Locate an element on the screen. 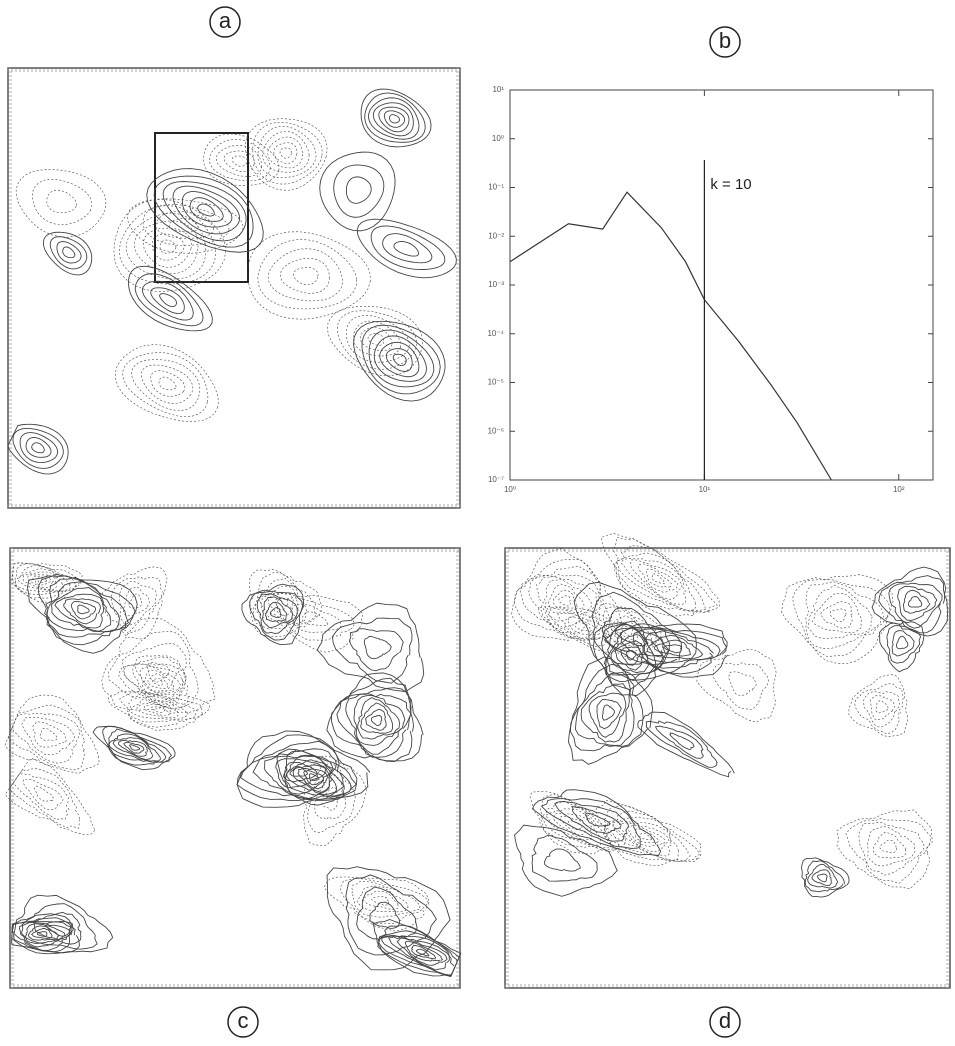 This screenshot has width=955, height=1046. panel-label: a is located at coordinates (225, 20).